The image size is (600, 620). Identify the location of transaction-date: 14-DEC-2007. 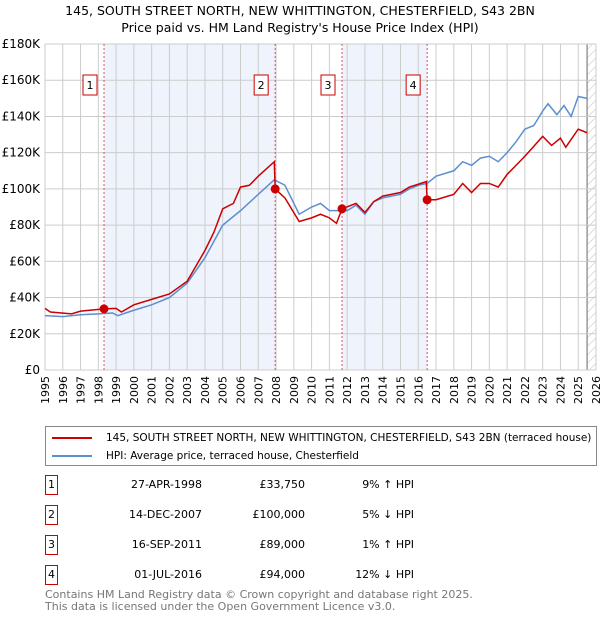
(165, 514).